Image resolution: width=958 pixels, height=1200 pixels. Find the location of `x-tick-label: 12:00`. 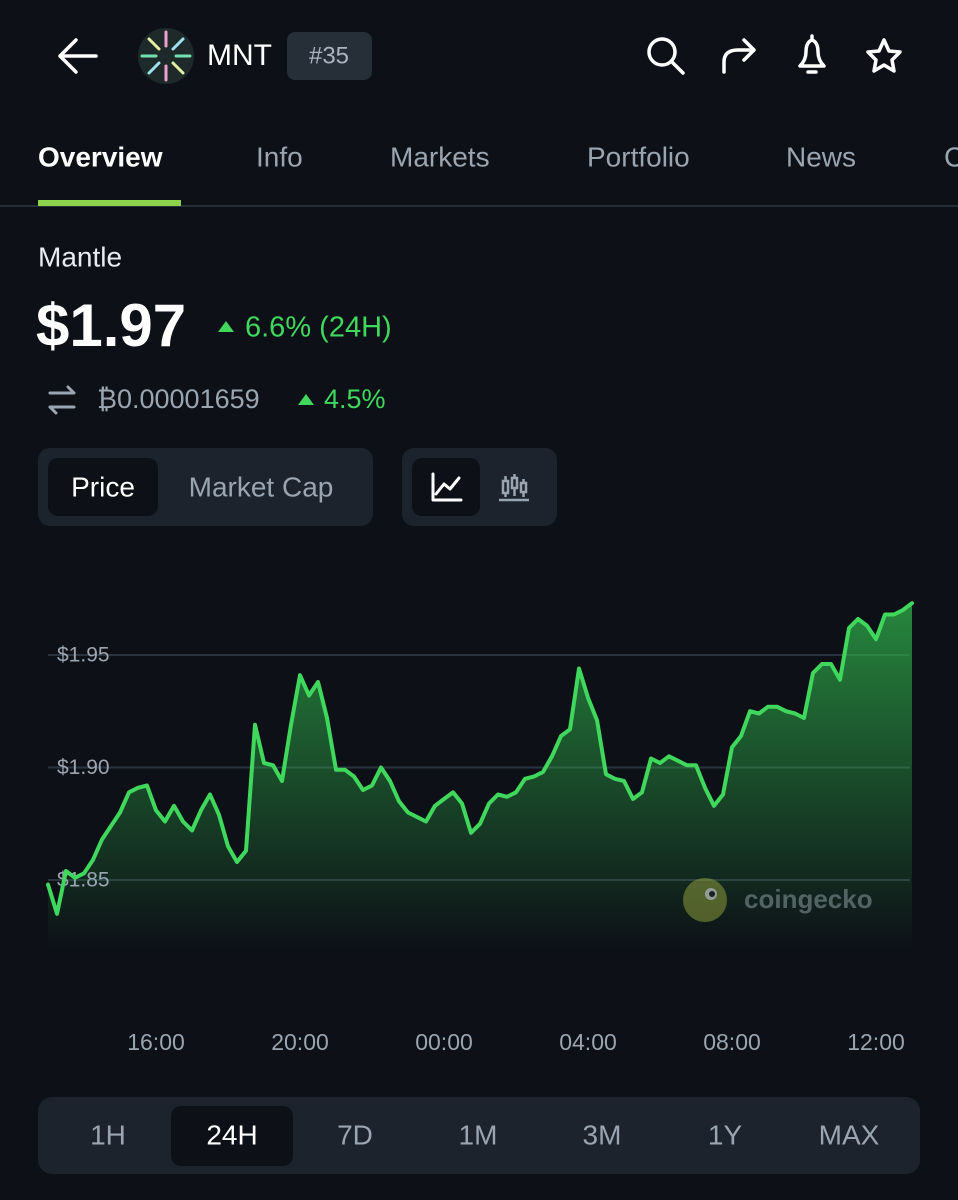

x-tick-label: 12:00 is located at coordinates (876, 1042).